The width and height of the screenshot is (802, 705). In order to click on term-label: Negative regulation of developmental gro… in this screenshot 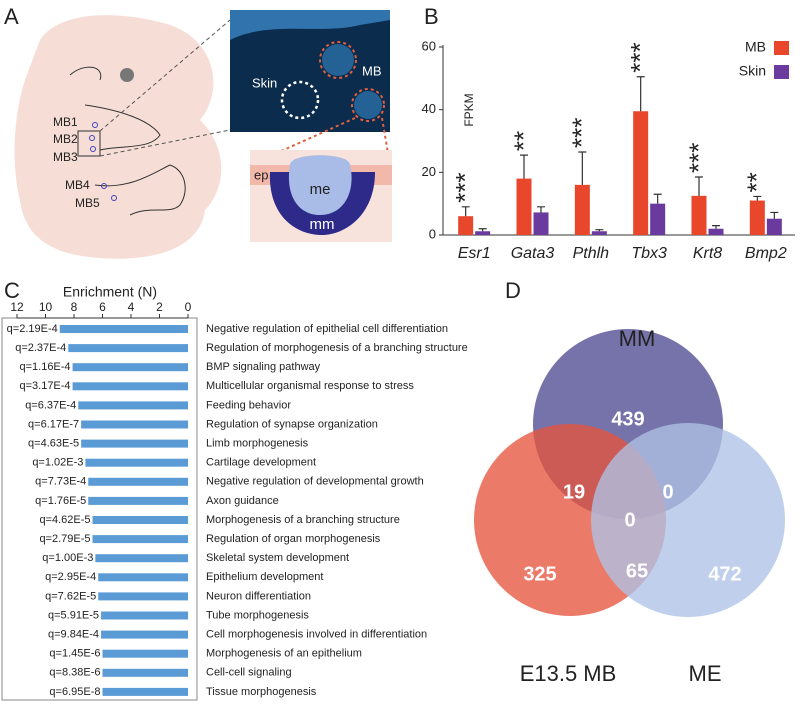, I will do `click(315, 482)`.